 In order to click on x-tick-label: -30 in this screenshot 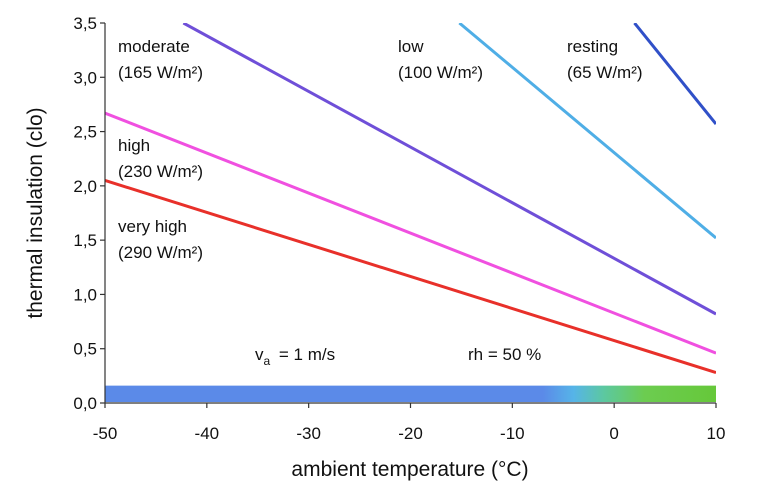, I will do `click(308, 433)`.